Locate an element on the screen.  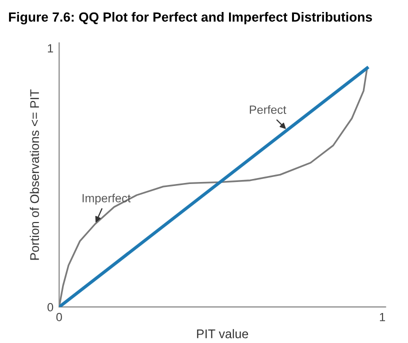
y-axis-title: Portion of Observations <= PIT is located at coordinates (35, 174).